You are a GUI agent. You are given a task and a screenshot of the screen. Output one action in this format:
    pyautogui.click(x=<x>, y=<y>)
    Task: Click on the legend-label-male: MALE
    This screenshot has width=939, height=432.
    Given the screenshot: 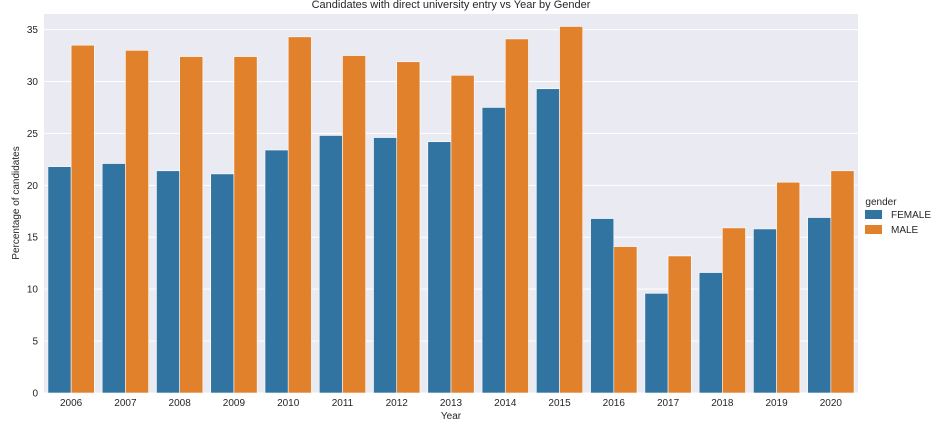 What is the action you would take?
    pyautogui.click(x=905, y=230)
    